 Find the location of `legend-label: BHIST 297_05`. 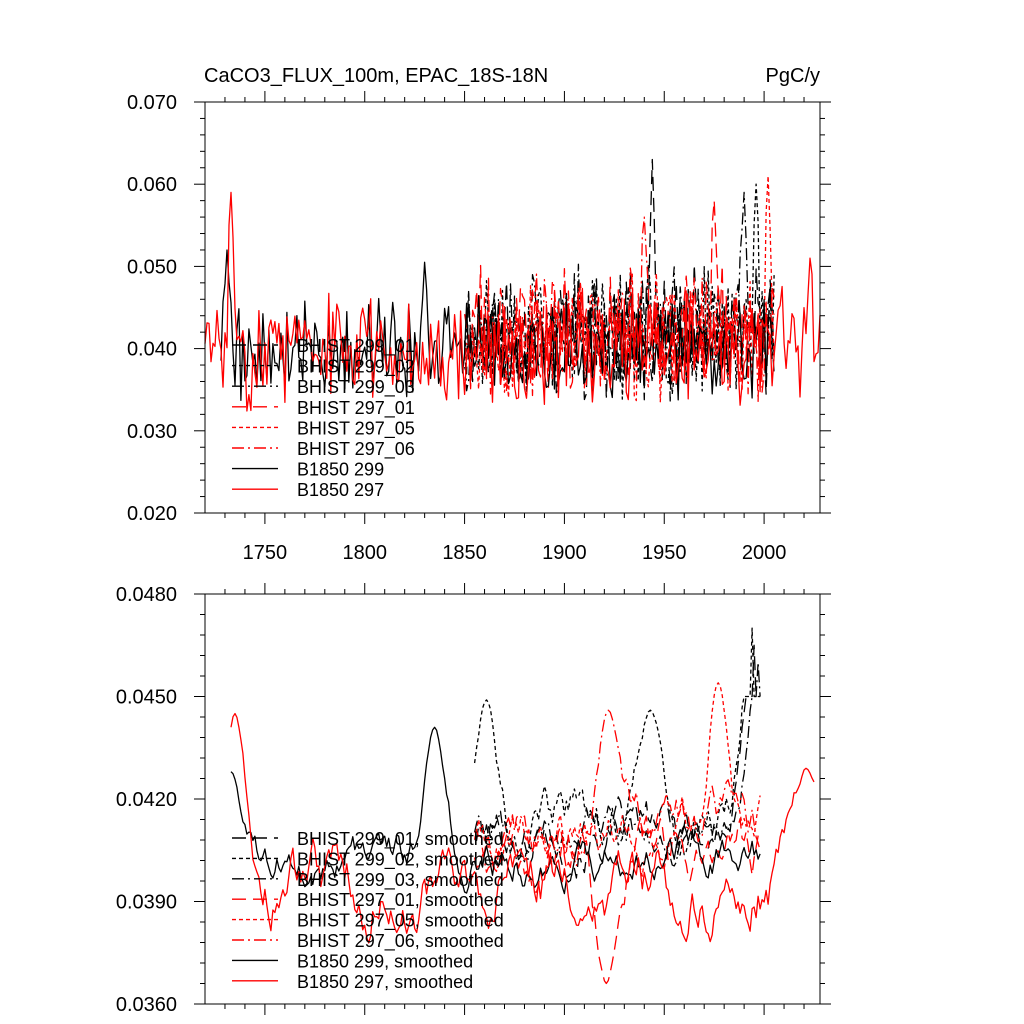

legend-label: BHIST 297_05 is located at coordinates (356, 428).